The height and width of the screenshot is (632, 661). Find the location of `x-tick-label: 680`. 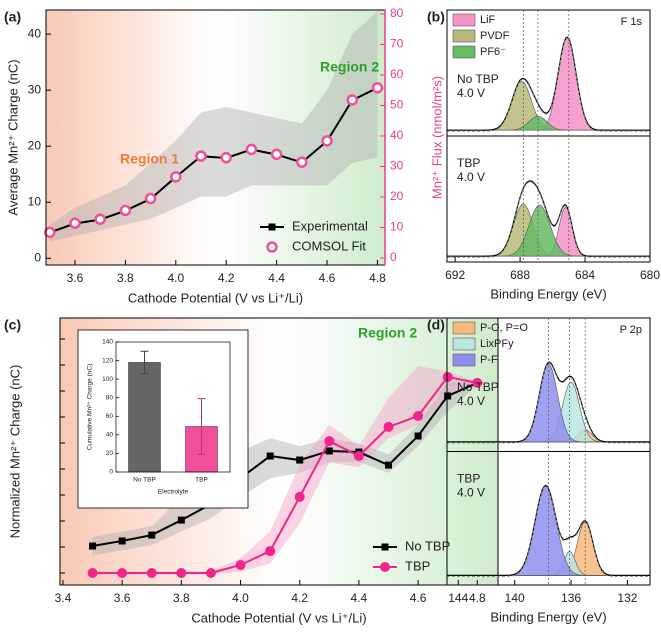

x-tick-label: 680 is located at coordinates (650, 275).